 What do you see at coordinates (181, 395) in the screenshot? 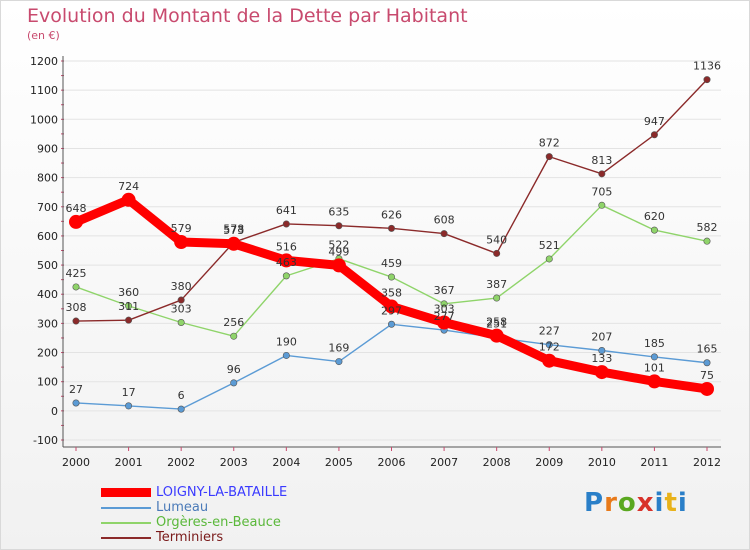
I see `data-label: 6` at bounding box center [181, 395].